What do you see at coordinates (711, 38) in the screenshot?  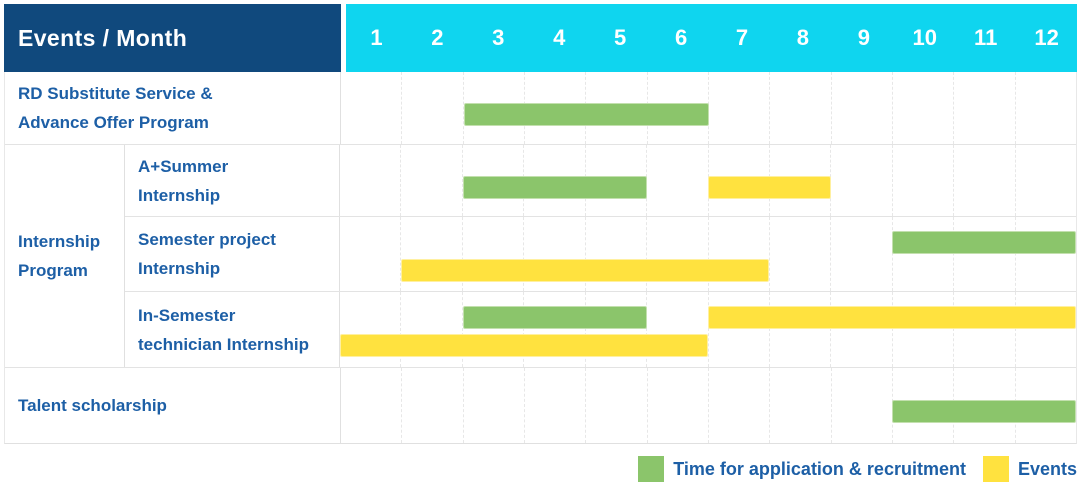 I see `month-axis: 1 2 3 4 5 6 7 8 9 10 11 12` at bounding box center [711, 38].